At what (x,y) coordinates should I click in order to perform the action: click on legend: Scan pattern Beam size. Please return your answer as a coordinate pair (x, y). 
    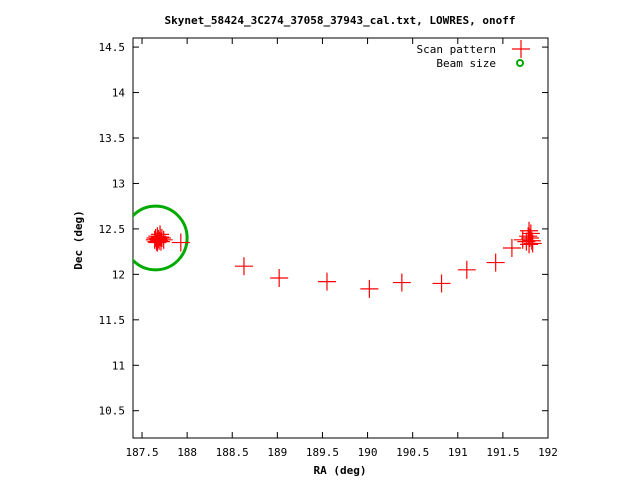
    Looking at the image, I should click on (473, 55).